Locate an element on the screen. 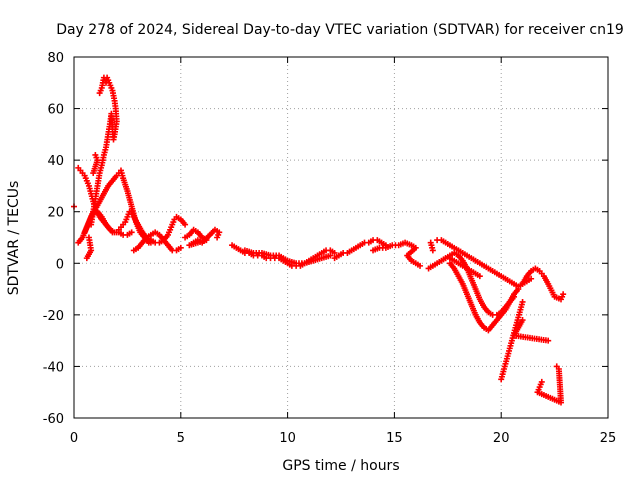 This screenshot has width=640, height=480. y-tick-label: 80 is located at coordinates (55, 58).